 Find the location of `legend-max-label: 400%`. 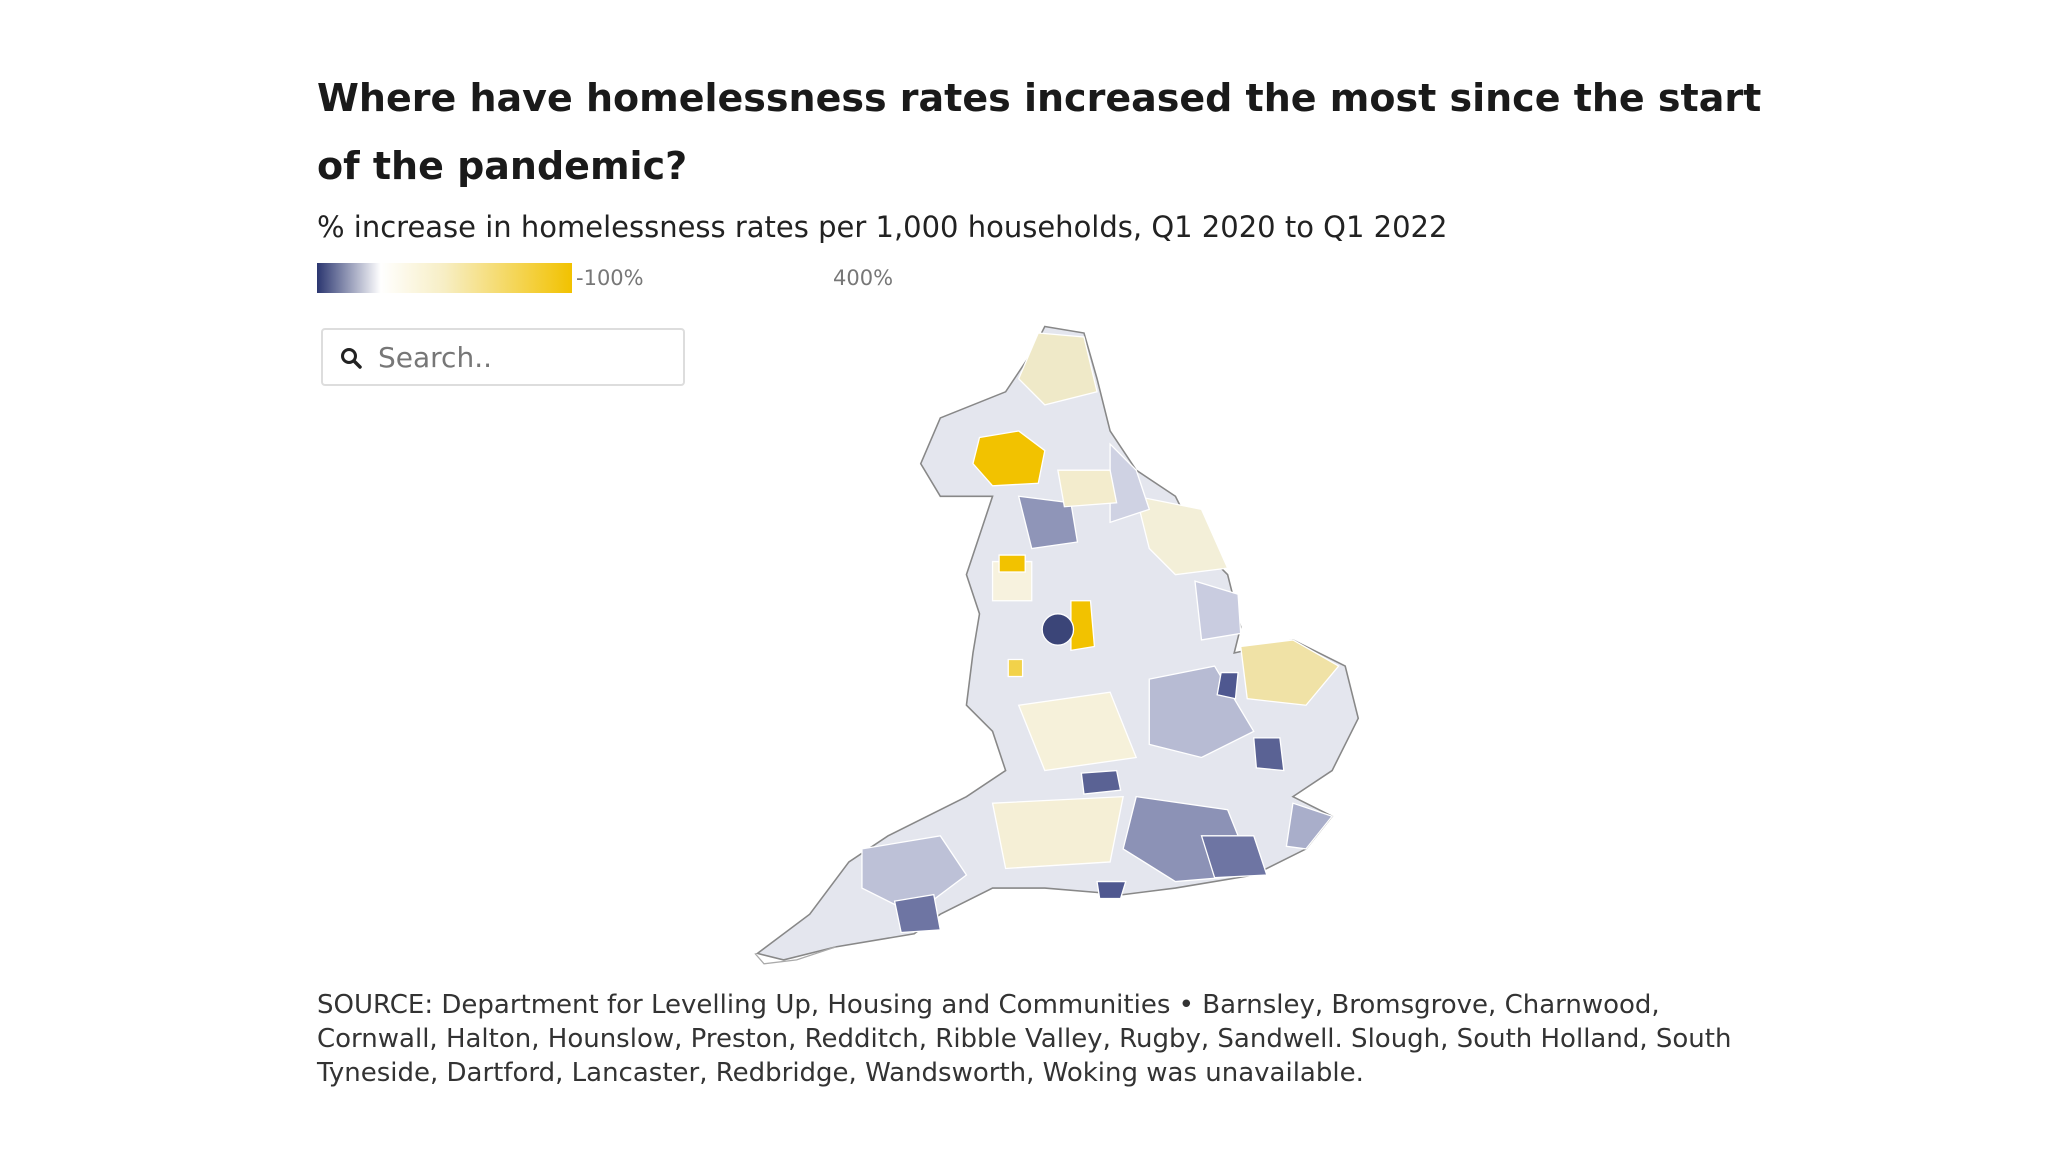

legend-max-label: 400% is located at coordinates (863, 278).